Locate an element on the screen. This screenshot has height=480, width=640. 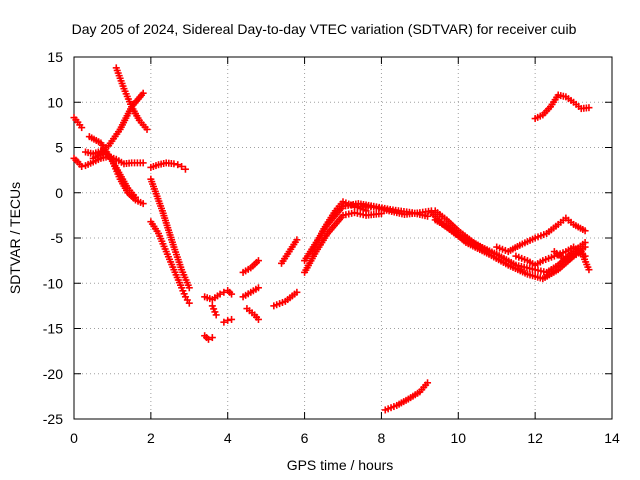
x-axis-label: GPS time / hours is located at coordinates (340, 465).